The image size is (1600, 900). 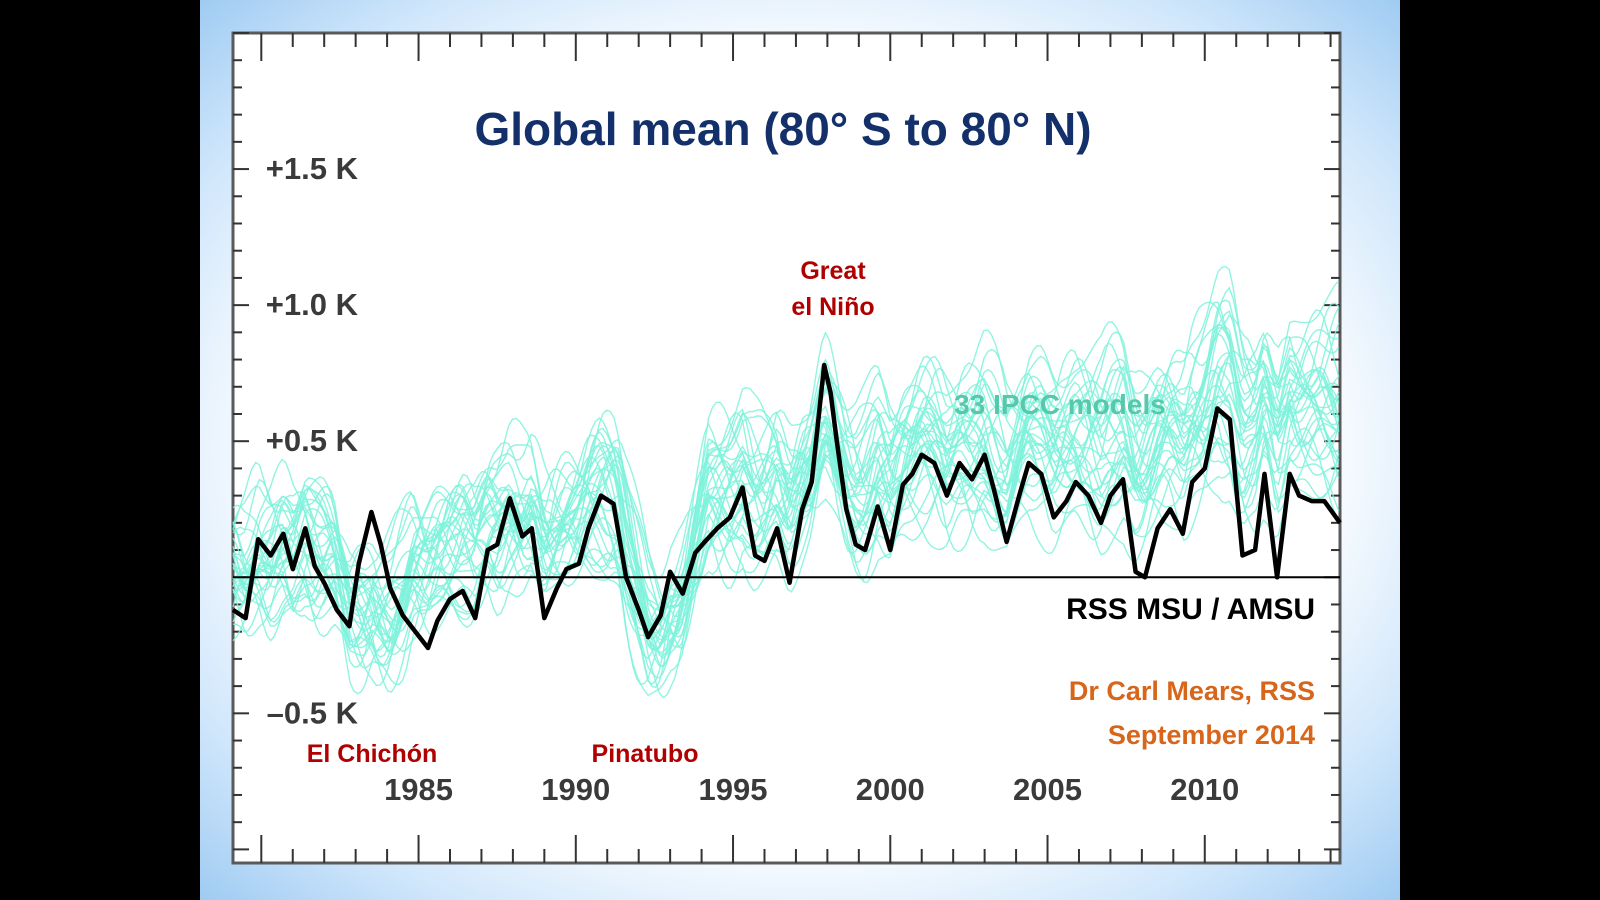 What do you see at coordinates (811, 789) in the screenshot?
I see `x-tick-labels: 1985 1990 1995 2000 2005 2010` at bounding box center [811, 789].